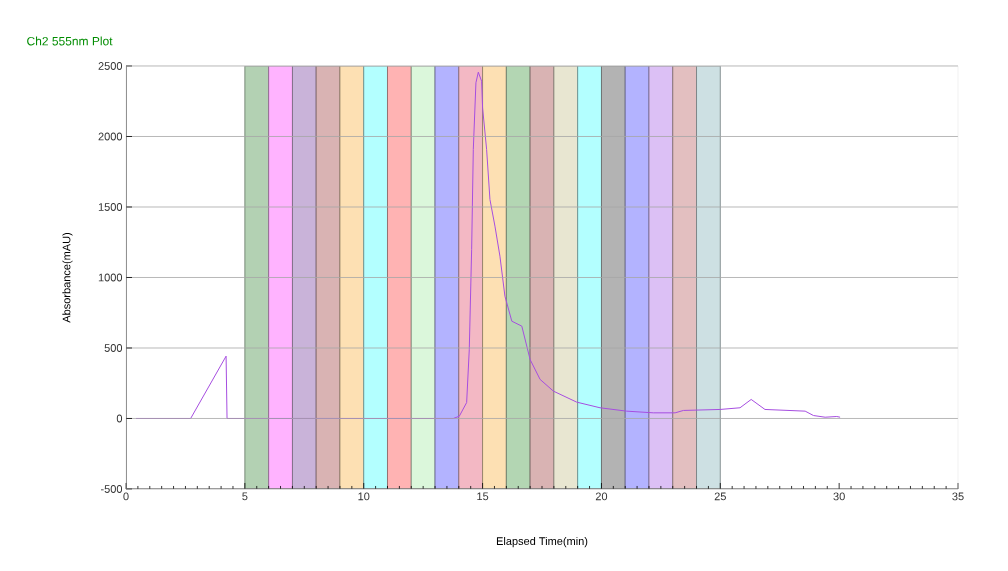  Describe the element at coordinates (113, 348) in the screenshot. I see `y-tick-label: 500` at that location.